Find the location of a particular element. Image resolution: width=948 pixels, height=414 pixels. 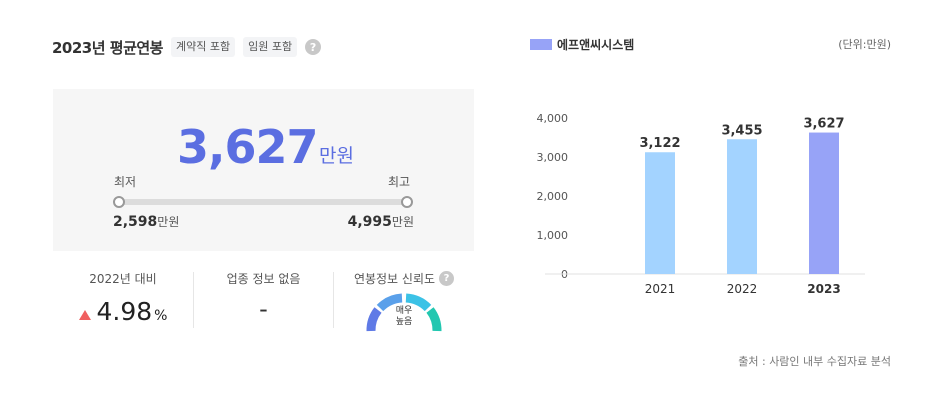

page-title: 2023년 평균연봉 is located at coordinates (107, 47).